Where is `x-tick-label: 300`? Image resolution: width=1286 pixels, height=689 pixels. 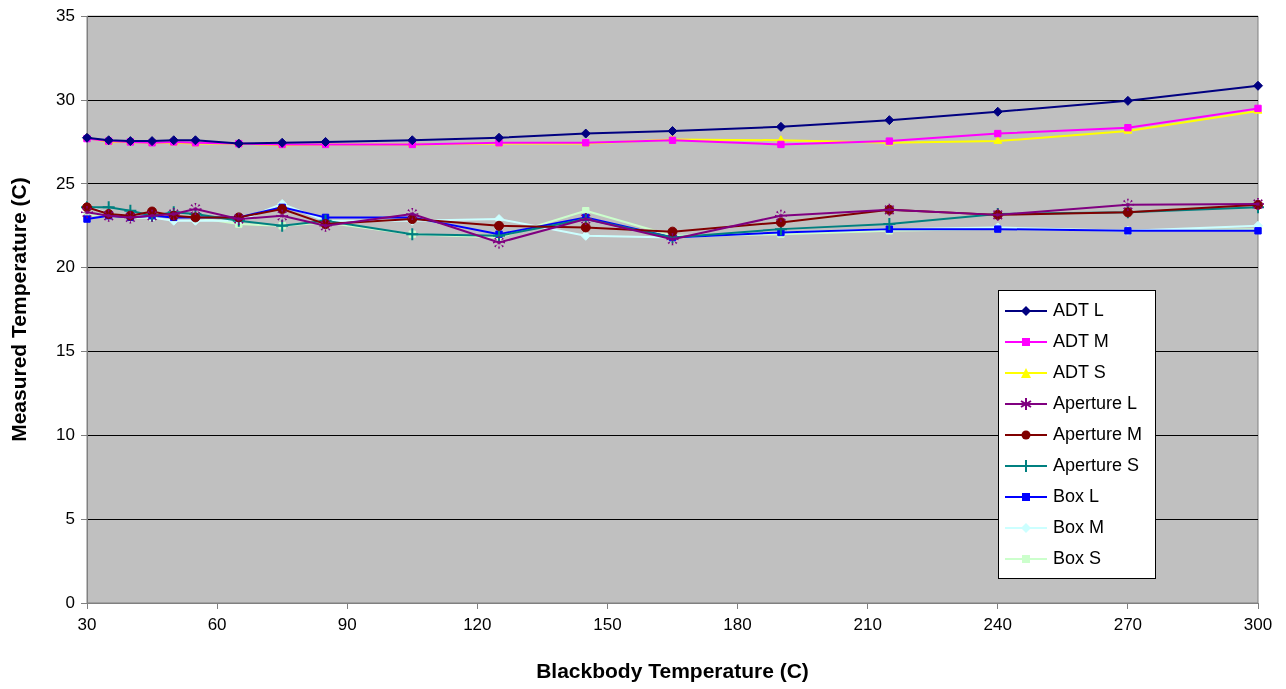
x-tick-label: 300 is located at coordinates (1258, 624).